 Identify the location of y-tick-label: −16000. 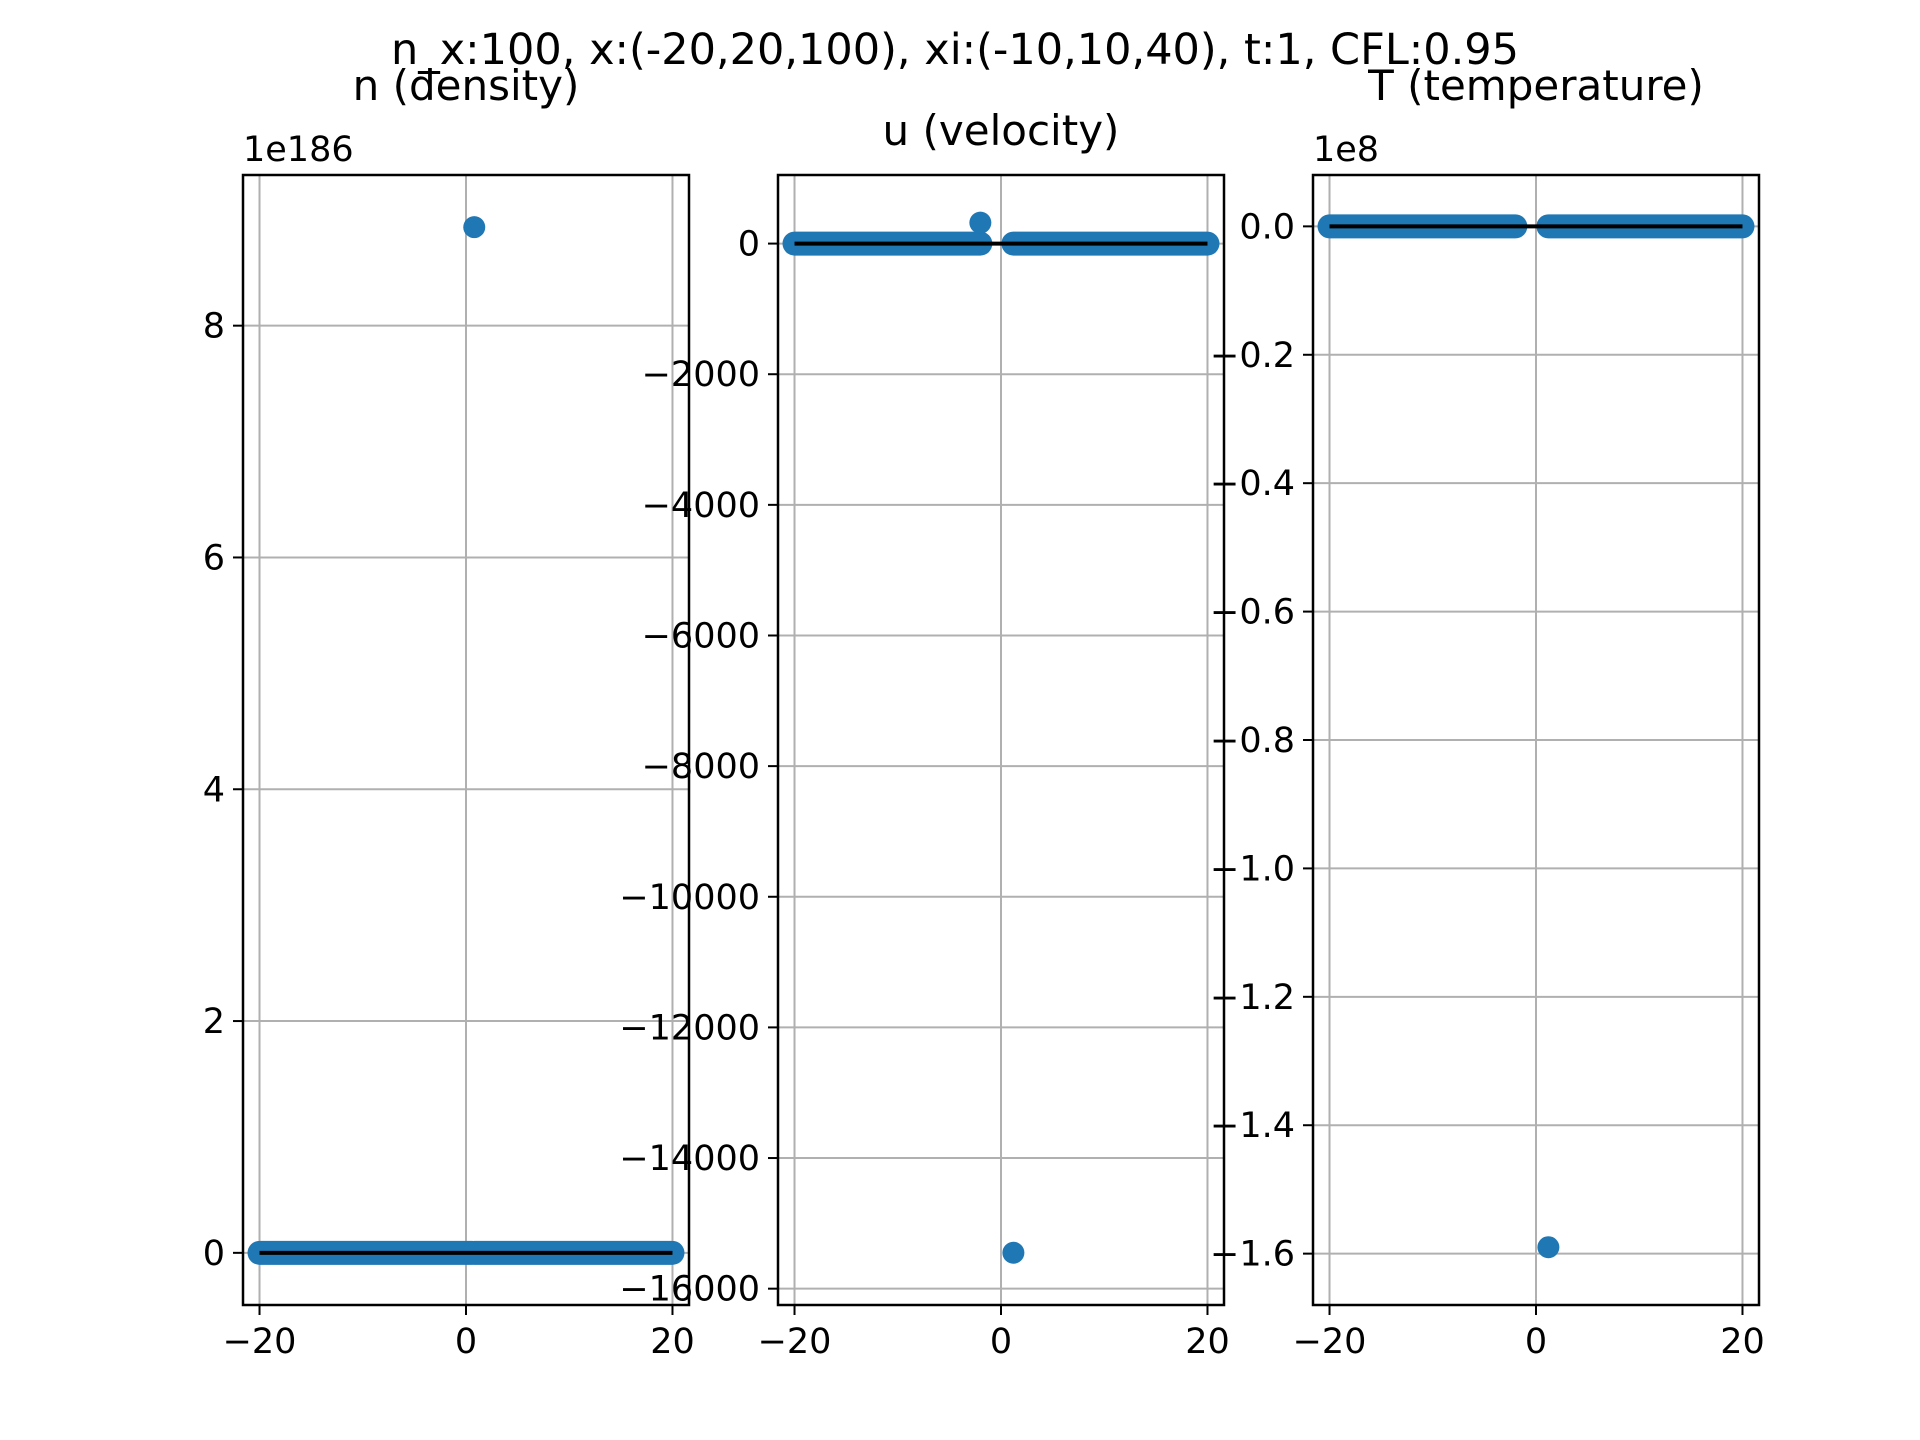
(689, 1290).